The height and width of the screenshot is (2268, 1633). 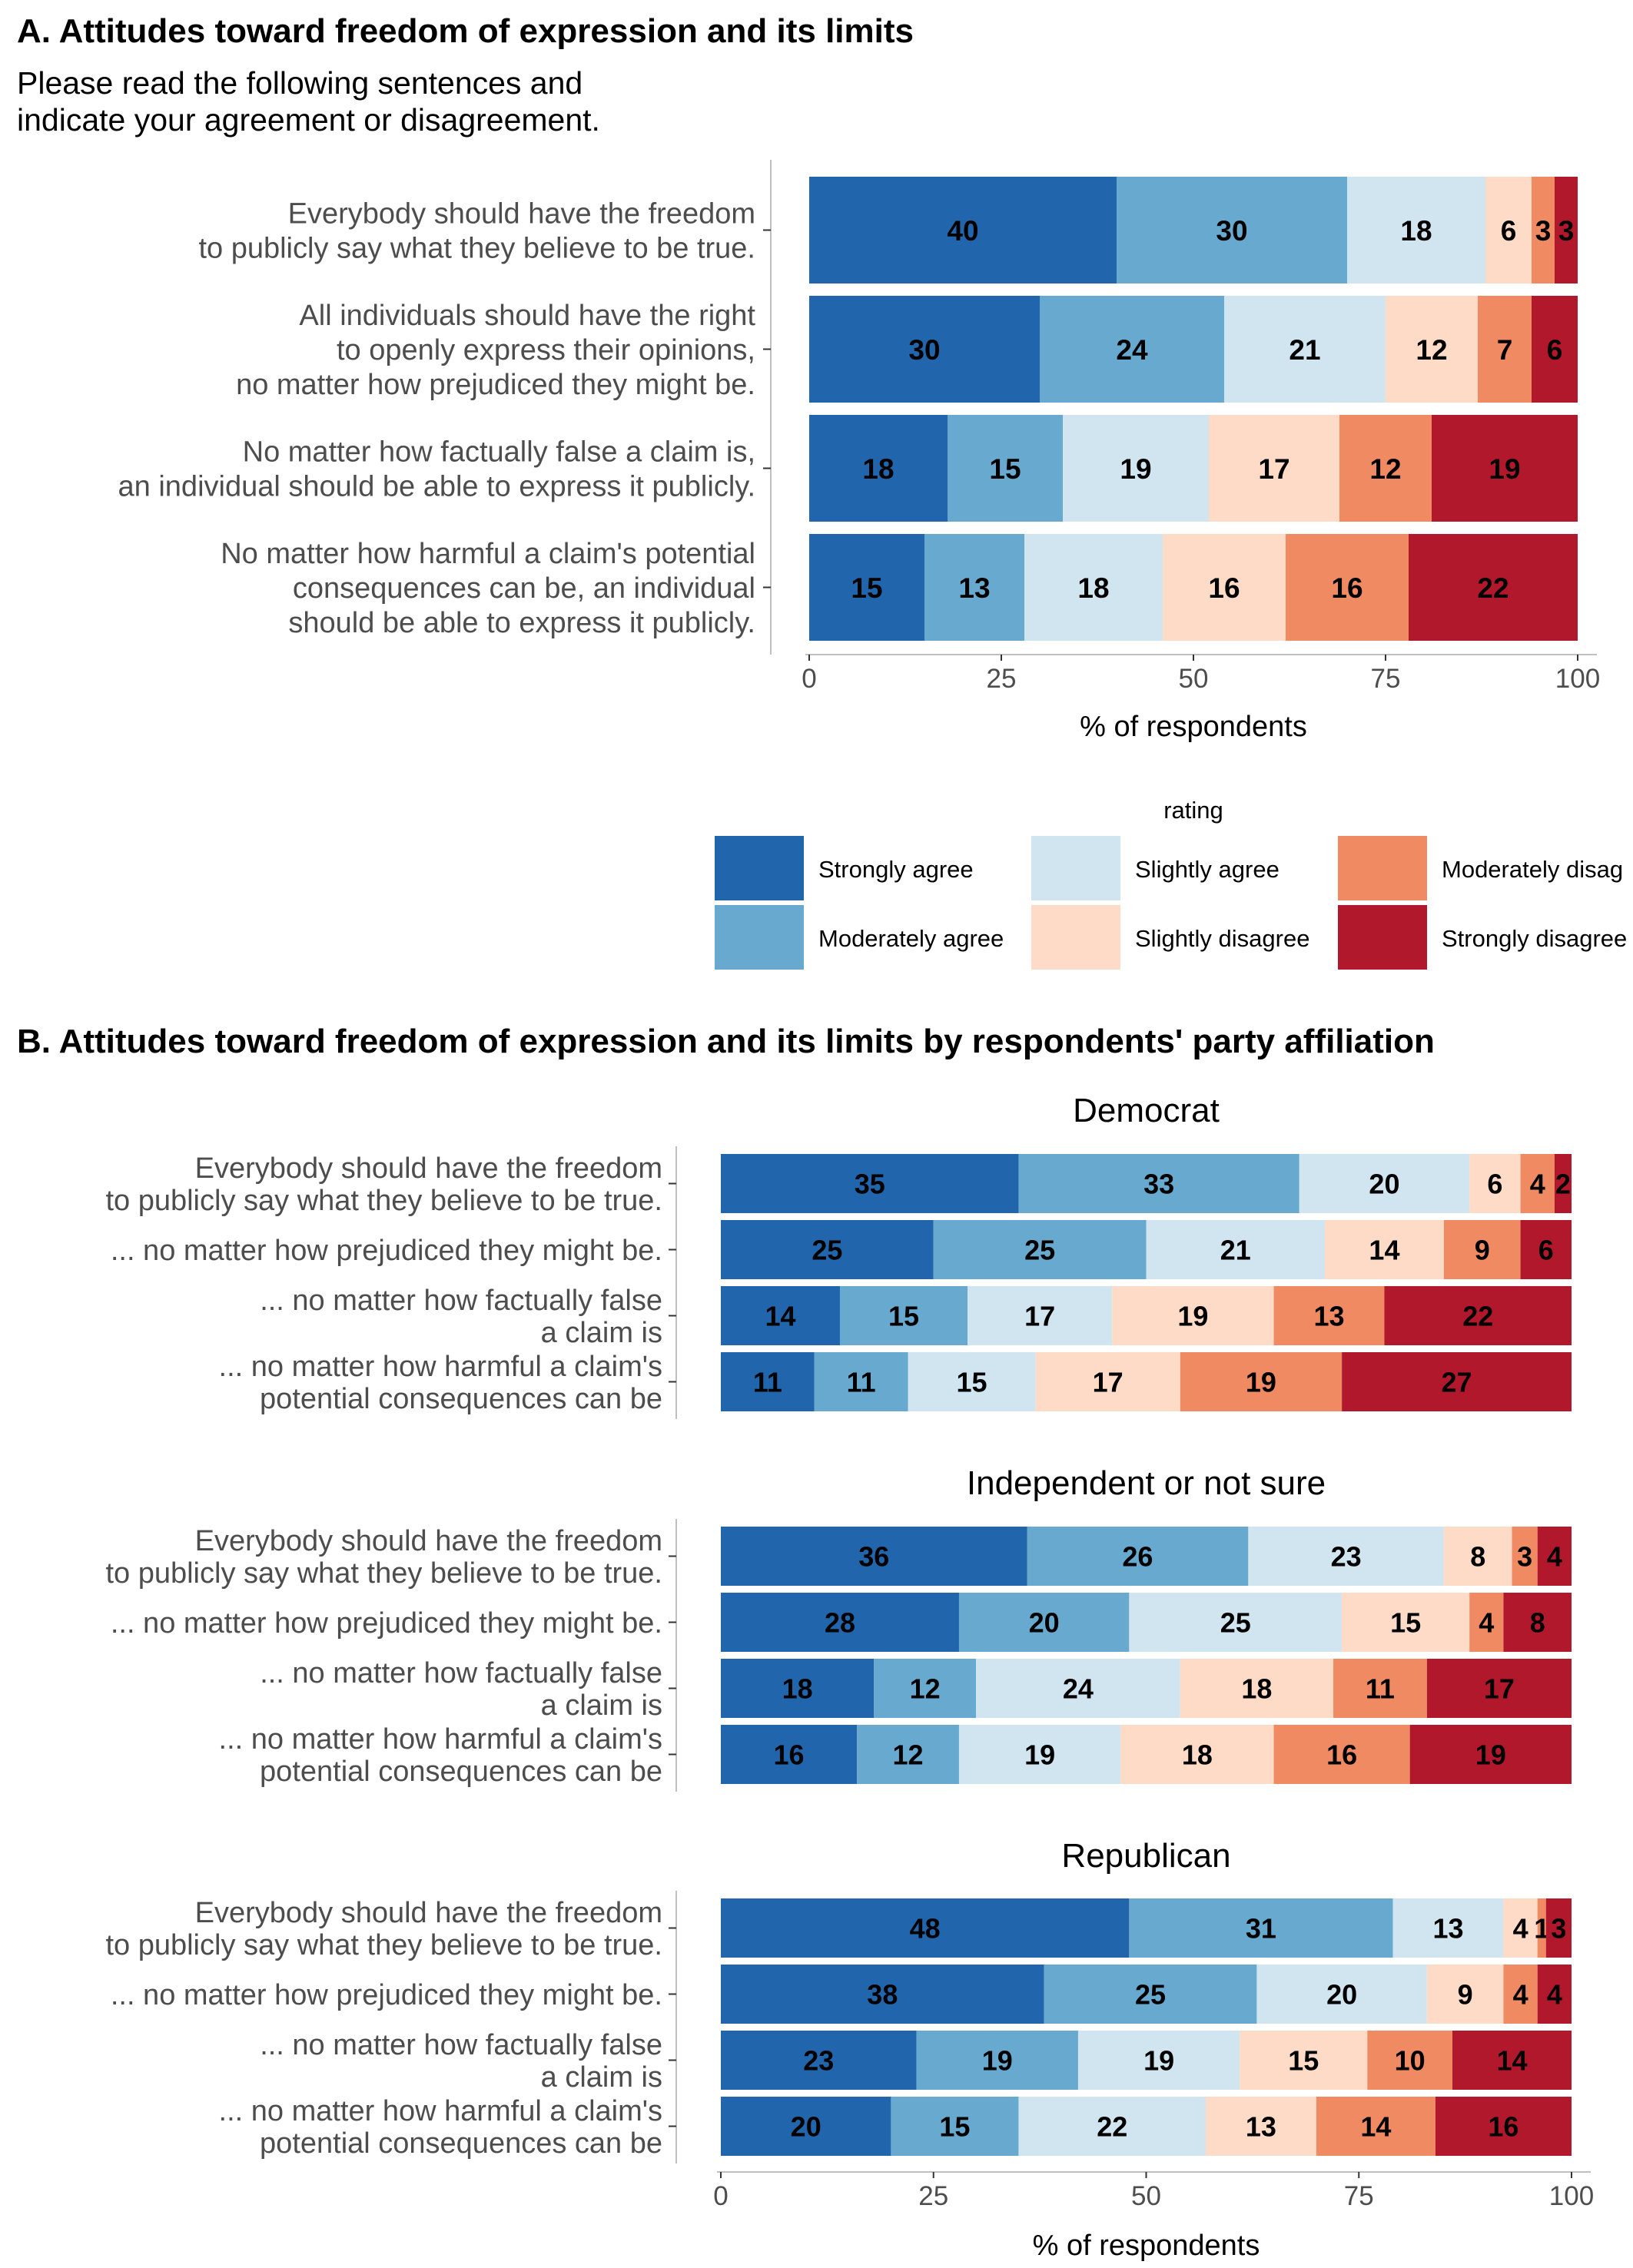 I want to click on panel-b-facet-2-ylabel-2-line-1: a claim is, so click(x=601, y=2077).